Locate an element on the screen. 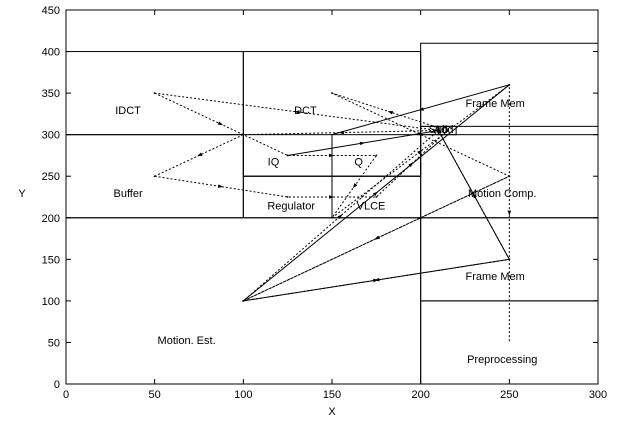 This screenshot has width=637, height=424. block-label-0: Buffer is located at coordinates (127, 194).